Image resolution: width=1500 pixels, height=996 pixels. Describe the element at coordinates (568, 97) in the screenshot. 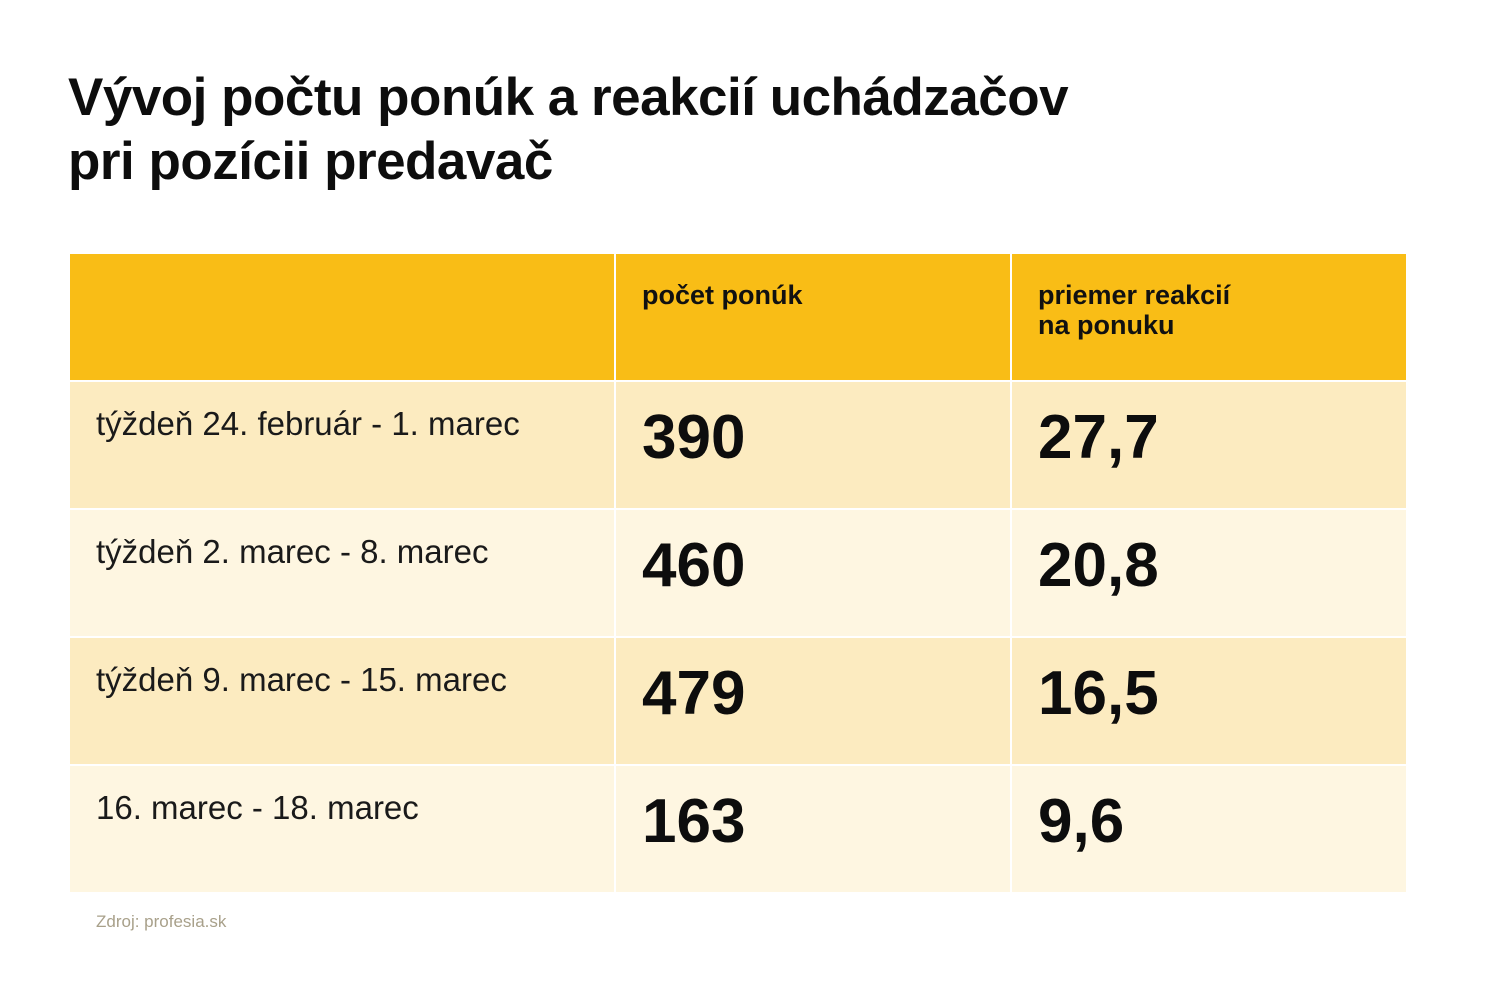

I see `title-line-1: Vývoj počtu ponúk a reakcií uchádzačov` at that location.